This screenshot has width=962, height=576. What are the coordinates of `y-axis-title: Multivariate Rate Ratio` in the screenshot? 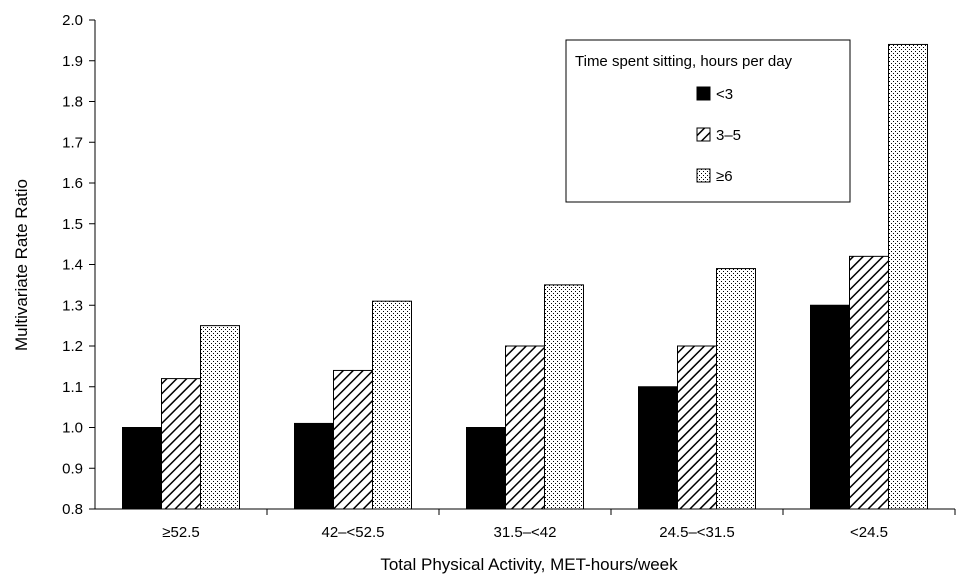 It's located at (21, 265).